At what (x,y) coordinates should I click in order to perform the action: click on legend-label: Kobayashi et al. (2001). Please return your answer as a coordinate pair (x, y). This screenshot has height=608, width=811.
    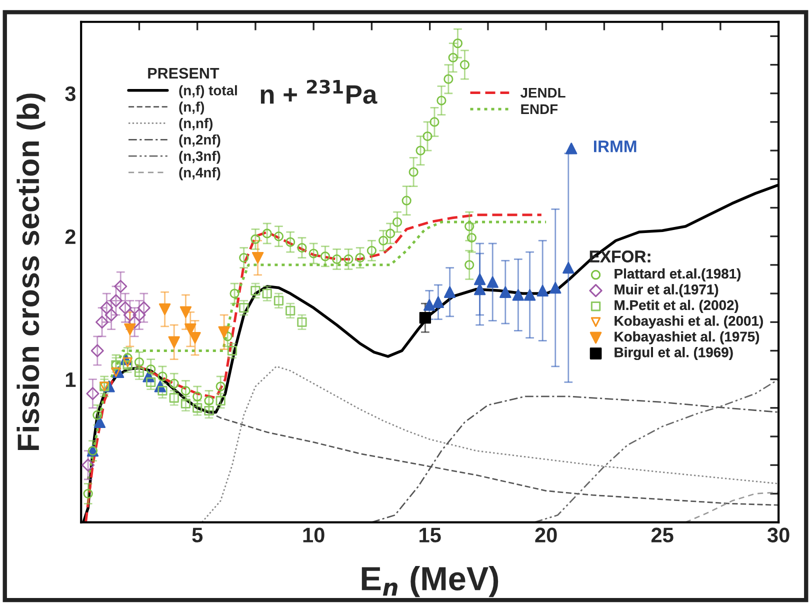
    Looking at the image, I should click on (688, 322).